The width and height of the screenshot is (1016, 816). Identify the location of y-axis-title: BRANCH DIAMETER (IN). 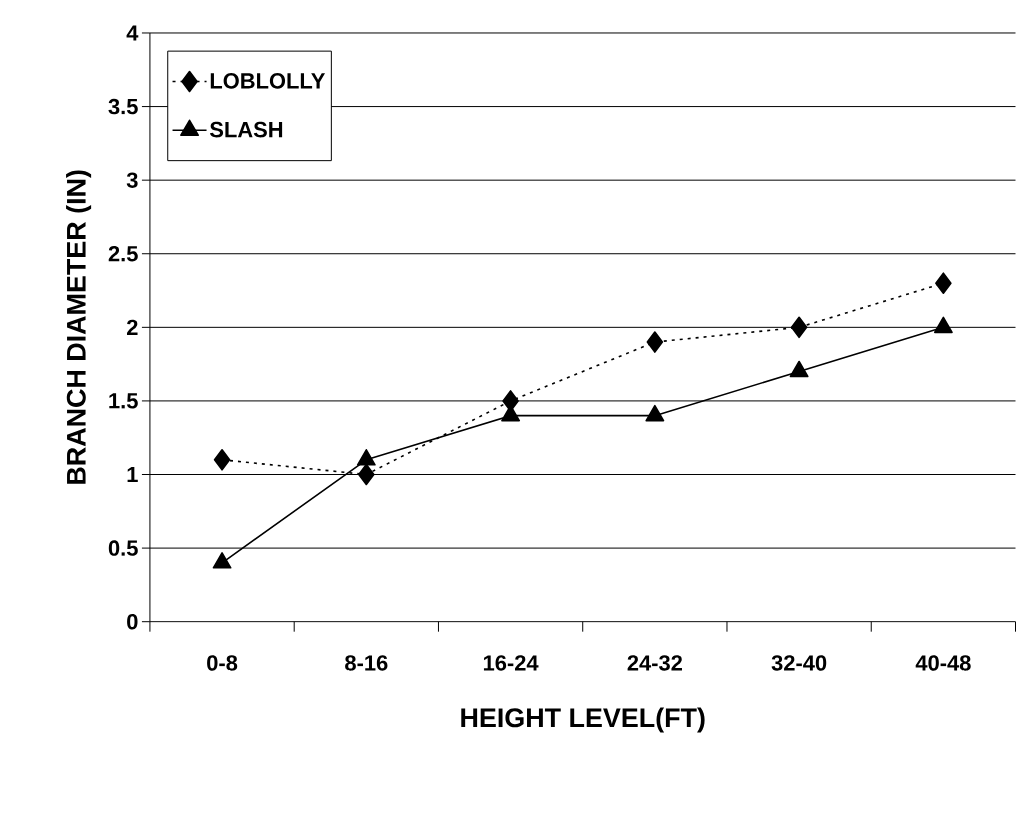
(79, 327).